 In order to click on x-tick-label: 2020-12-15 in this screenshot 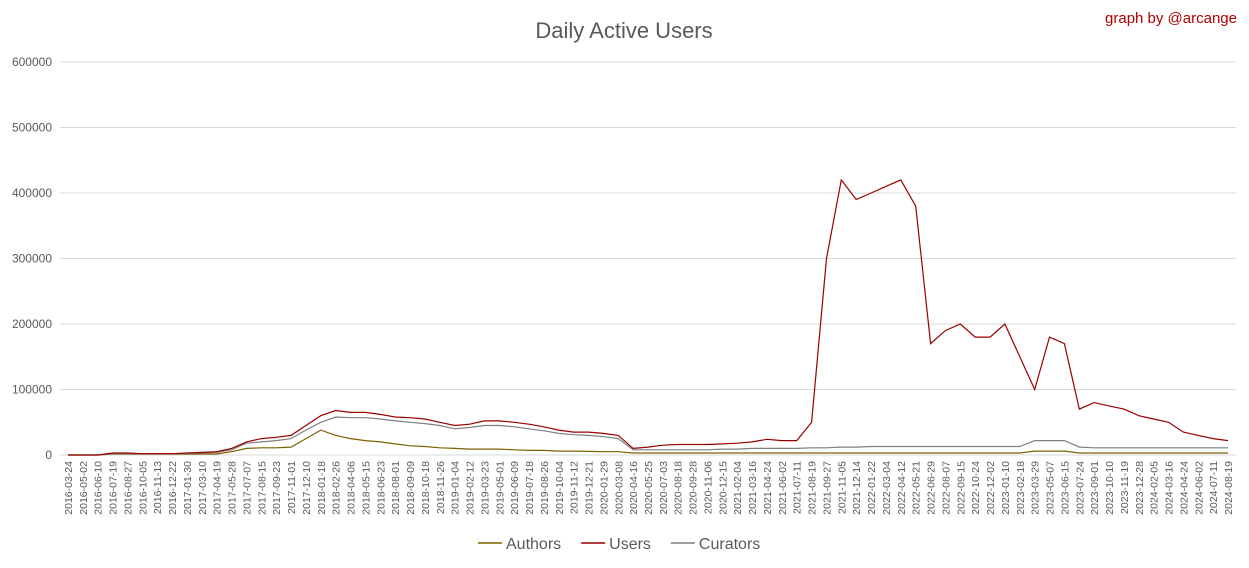, I will do `click(723, 488)`.